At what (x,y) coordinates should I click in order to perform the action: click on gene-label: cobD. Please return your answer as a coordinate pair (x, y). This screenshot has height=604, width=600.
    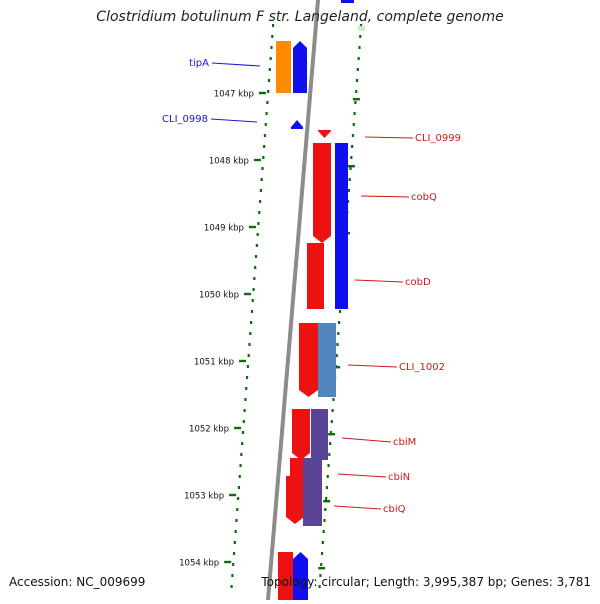
    Looking at the image, I should click on (418, 282).